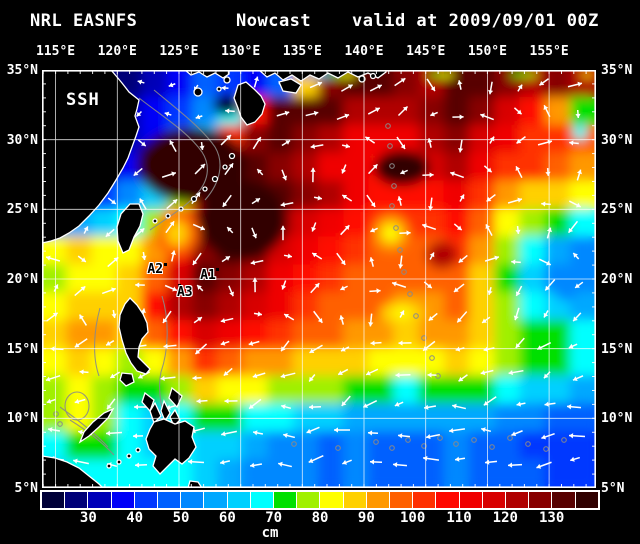 This screenshot has height=544, width=640. What do you see at coordinates (413, 518) in the screenshot?
I see `colorbar-tick-label: 100` at bounding box center [413, 518].